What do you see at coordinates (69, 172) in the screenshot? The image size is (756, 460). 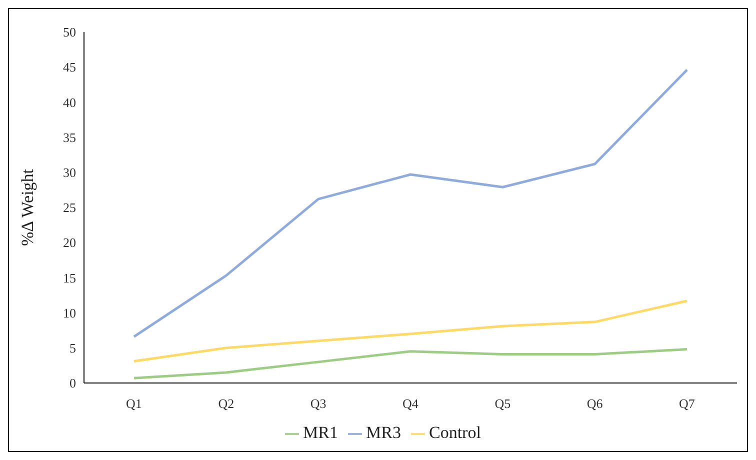 I see `y-tick-label: 30` at bounding box center [69, 172].